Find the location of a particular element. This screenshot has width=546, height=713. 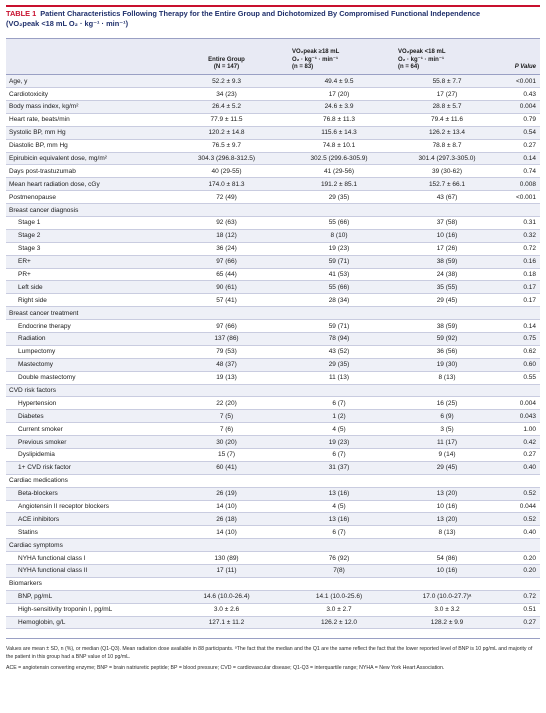

row-label: Cardiac symptoms is located at coordinates (36, 545).